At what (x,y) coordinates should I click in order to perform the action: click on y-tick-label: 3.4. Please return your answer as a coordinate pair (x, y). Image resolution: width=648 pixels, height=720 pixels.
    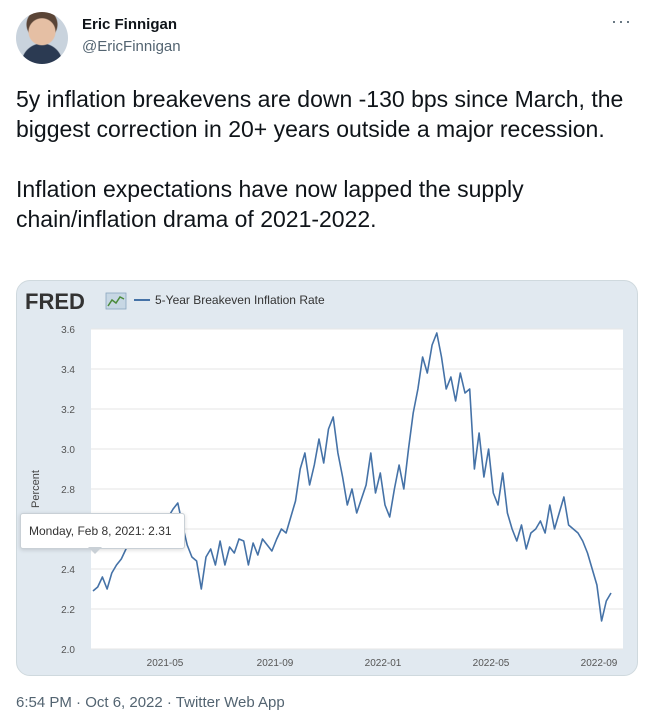
    Looking at the image, I should click on (68, 370).